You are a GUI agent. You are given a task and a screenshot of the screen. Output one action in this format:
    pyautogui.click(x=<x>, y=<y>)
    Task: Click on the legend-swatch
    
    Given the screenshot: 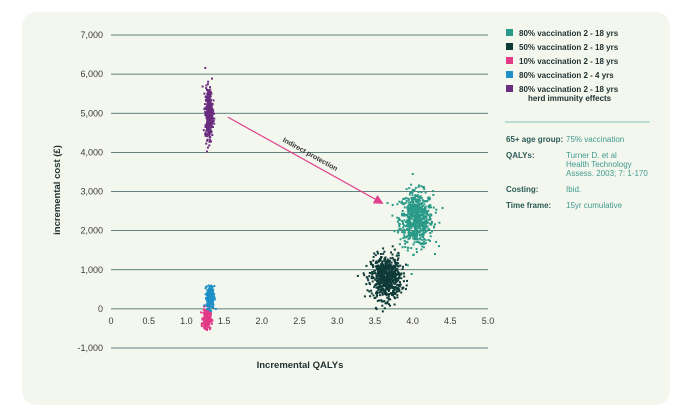 What is the action you would take?
    pyautogui.click(x=509, y=46)
    